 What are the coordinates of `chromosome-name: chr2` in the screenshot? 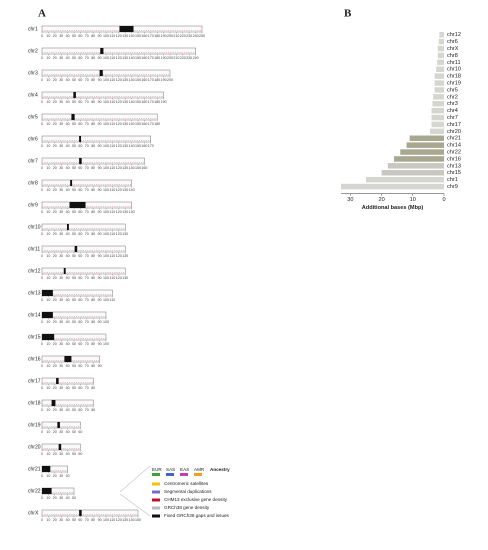 It's located at (33, 51).